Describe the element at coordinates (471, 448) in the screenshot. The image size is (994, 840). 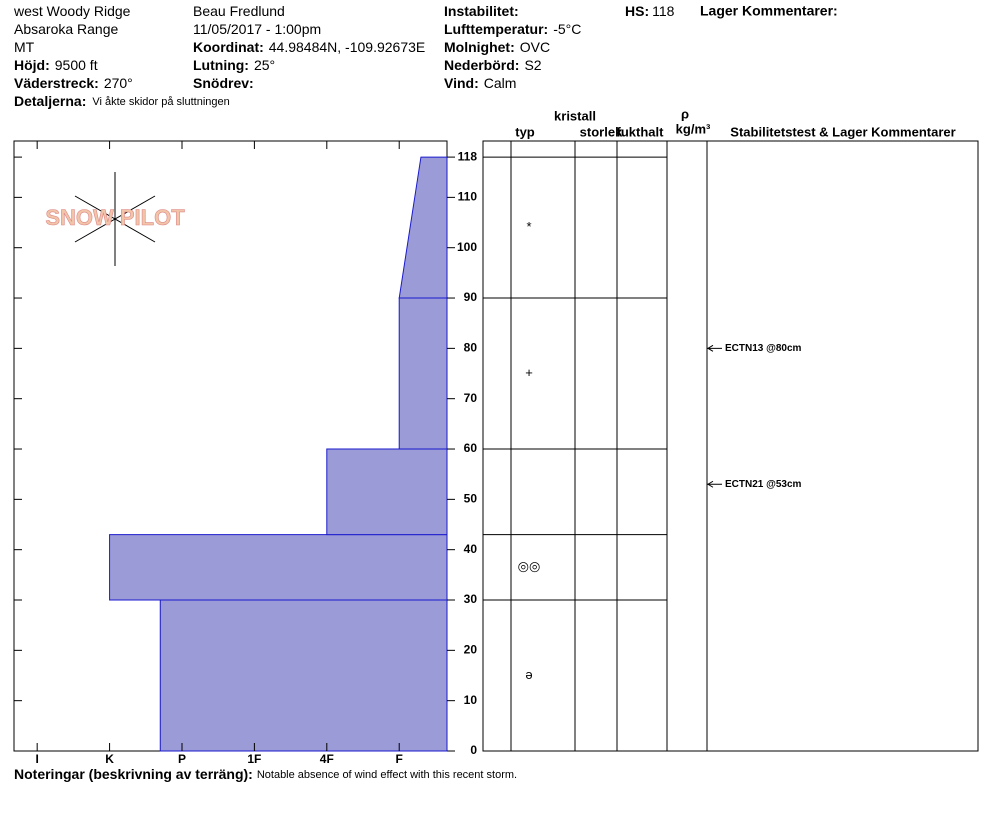
I see `y-tick-label: 60` at that location.